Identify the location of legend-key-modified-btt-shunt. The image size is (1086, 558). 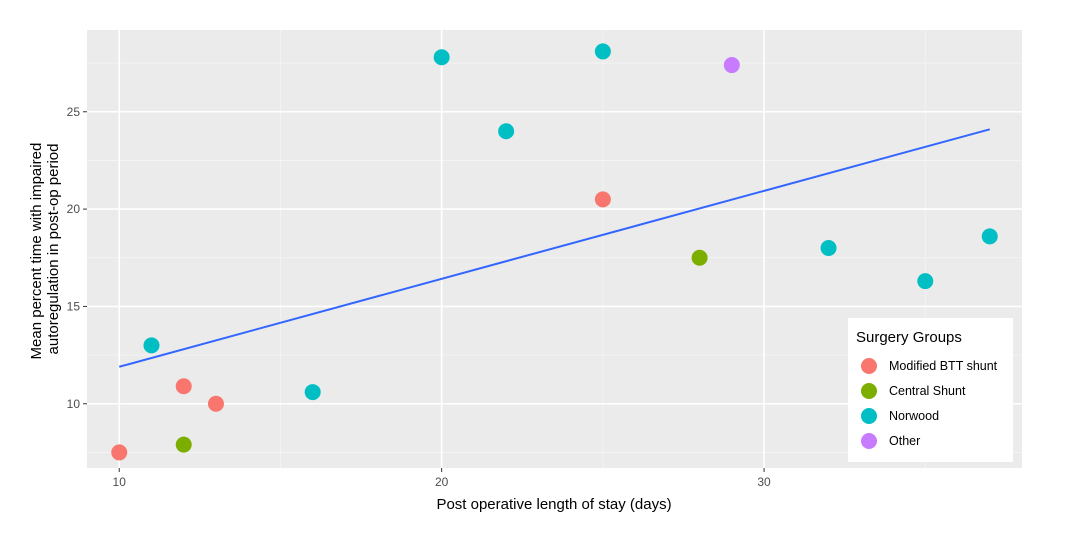
(869, 366).